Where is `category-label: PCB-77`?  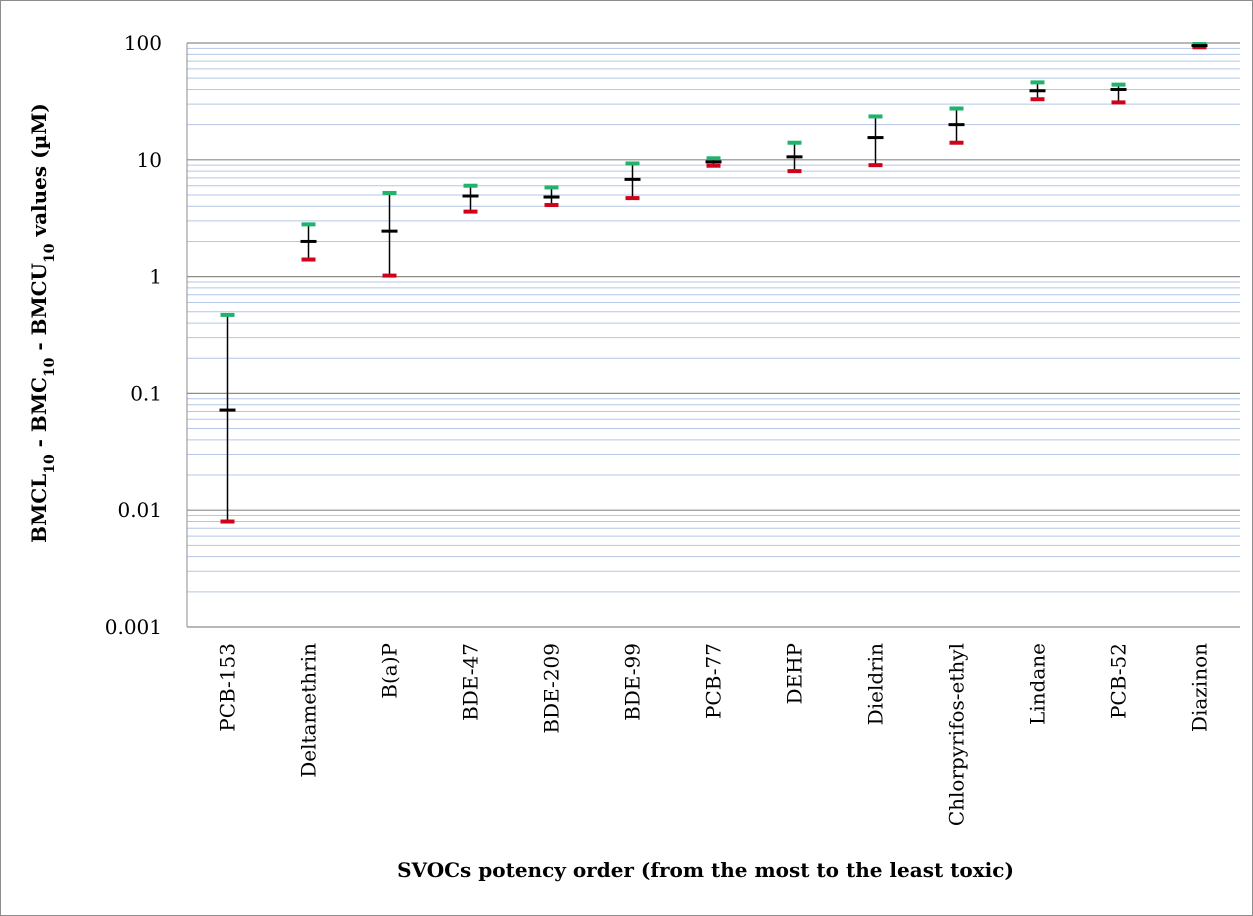
category-label: PCB-77 is located at coordinates (714, 681).